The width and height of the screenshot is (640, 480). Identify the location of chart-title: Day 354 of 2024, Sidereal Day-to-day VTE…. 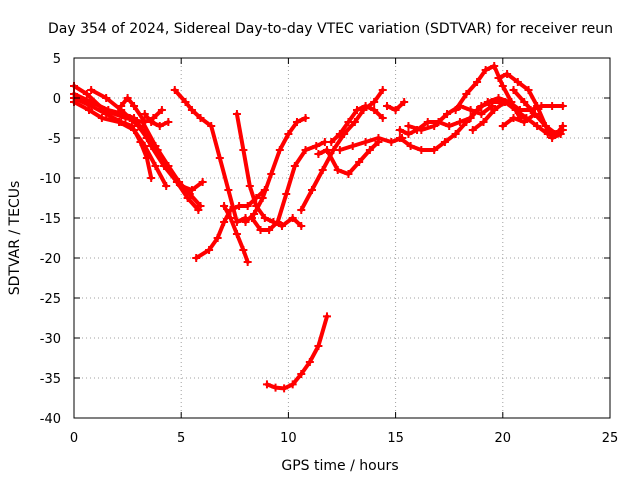
(330, 29).